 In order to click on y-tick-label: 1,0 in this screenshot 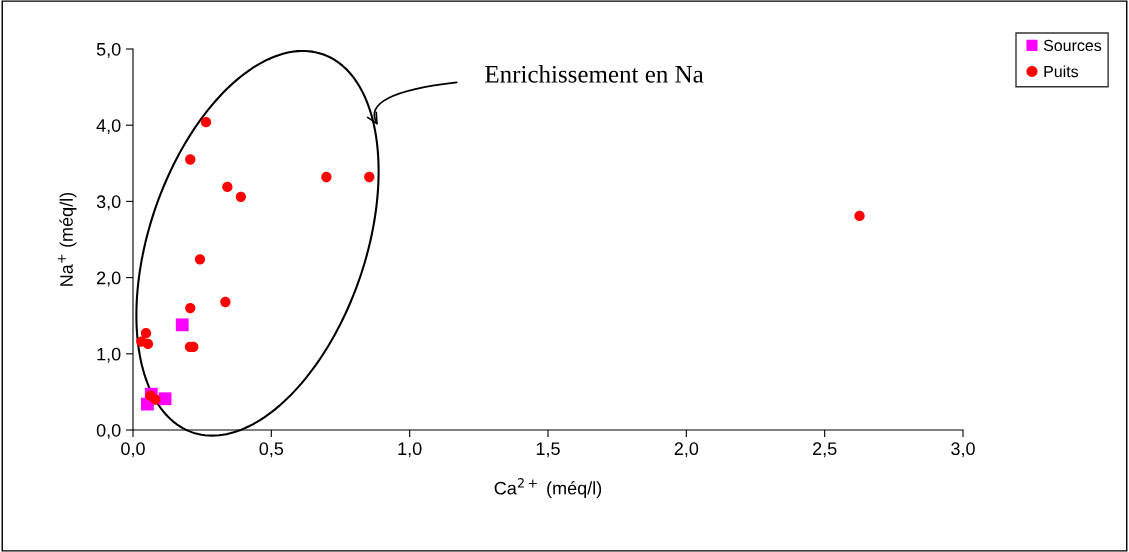, I will do `click(109, 355)`.